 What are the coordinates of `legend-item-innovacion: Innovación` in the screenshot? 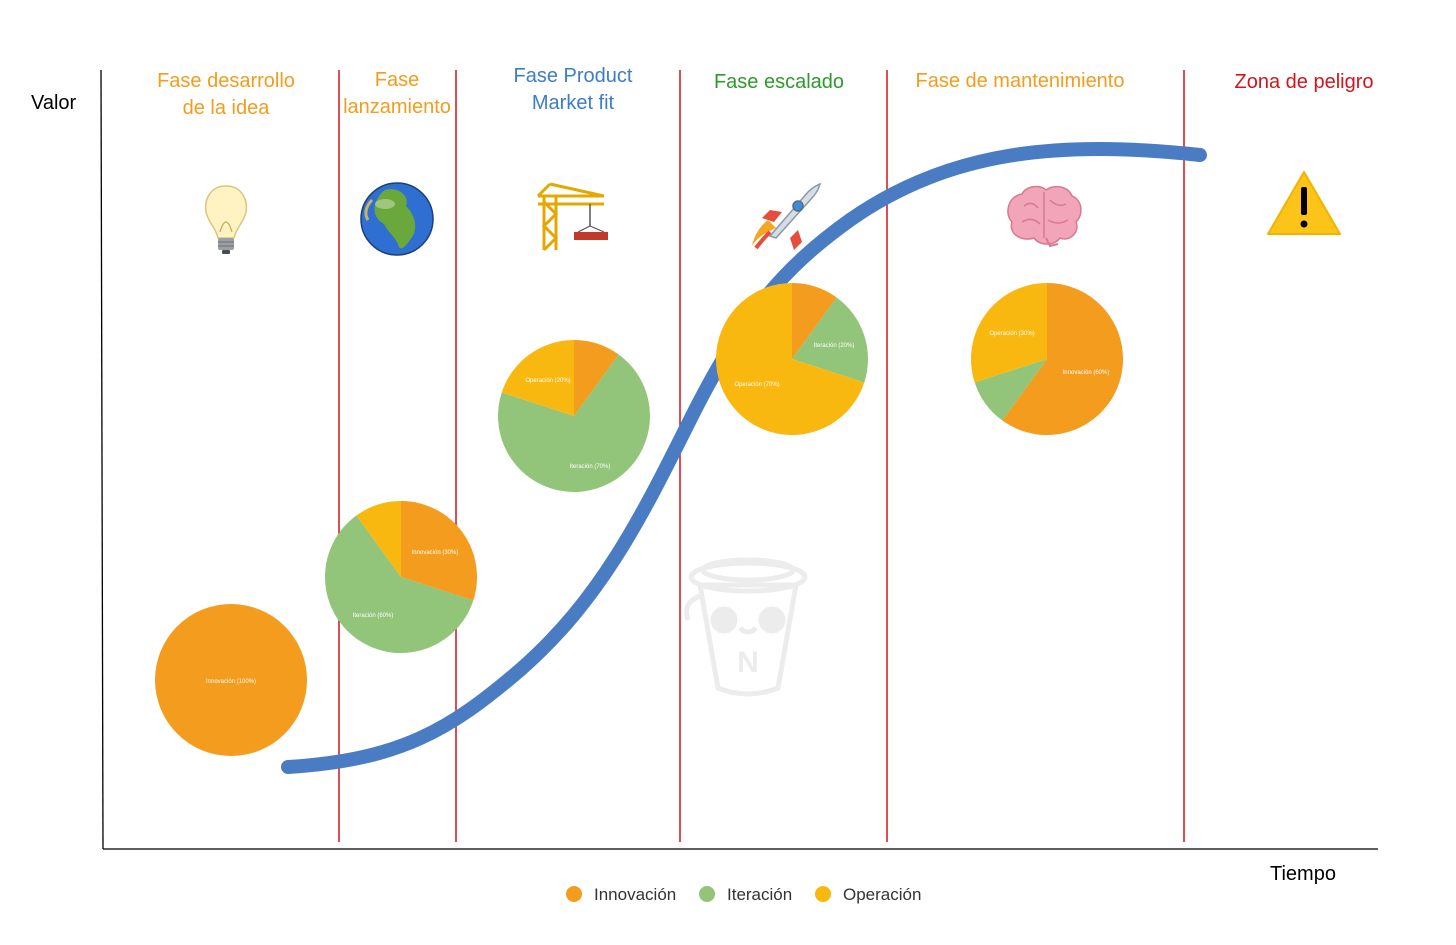 It's located at (621, 894).